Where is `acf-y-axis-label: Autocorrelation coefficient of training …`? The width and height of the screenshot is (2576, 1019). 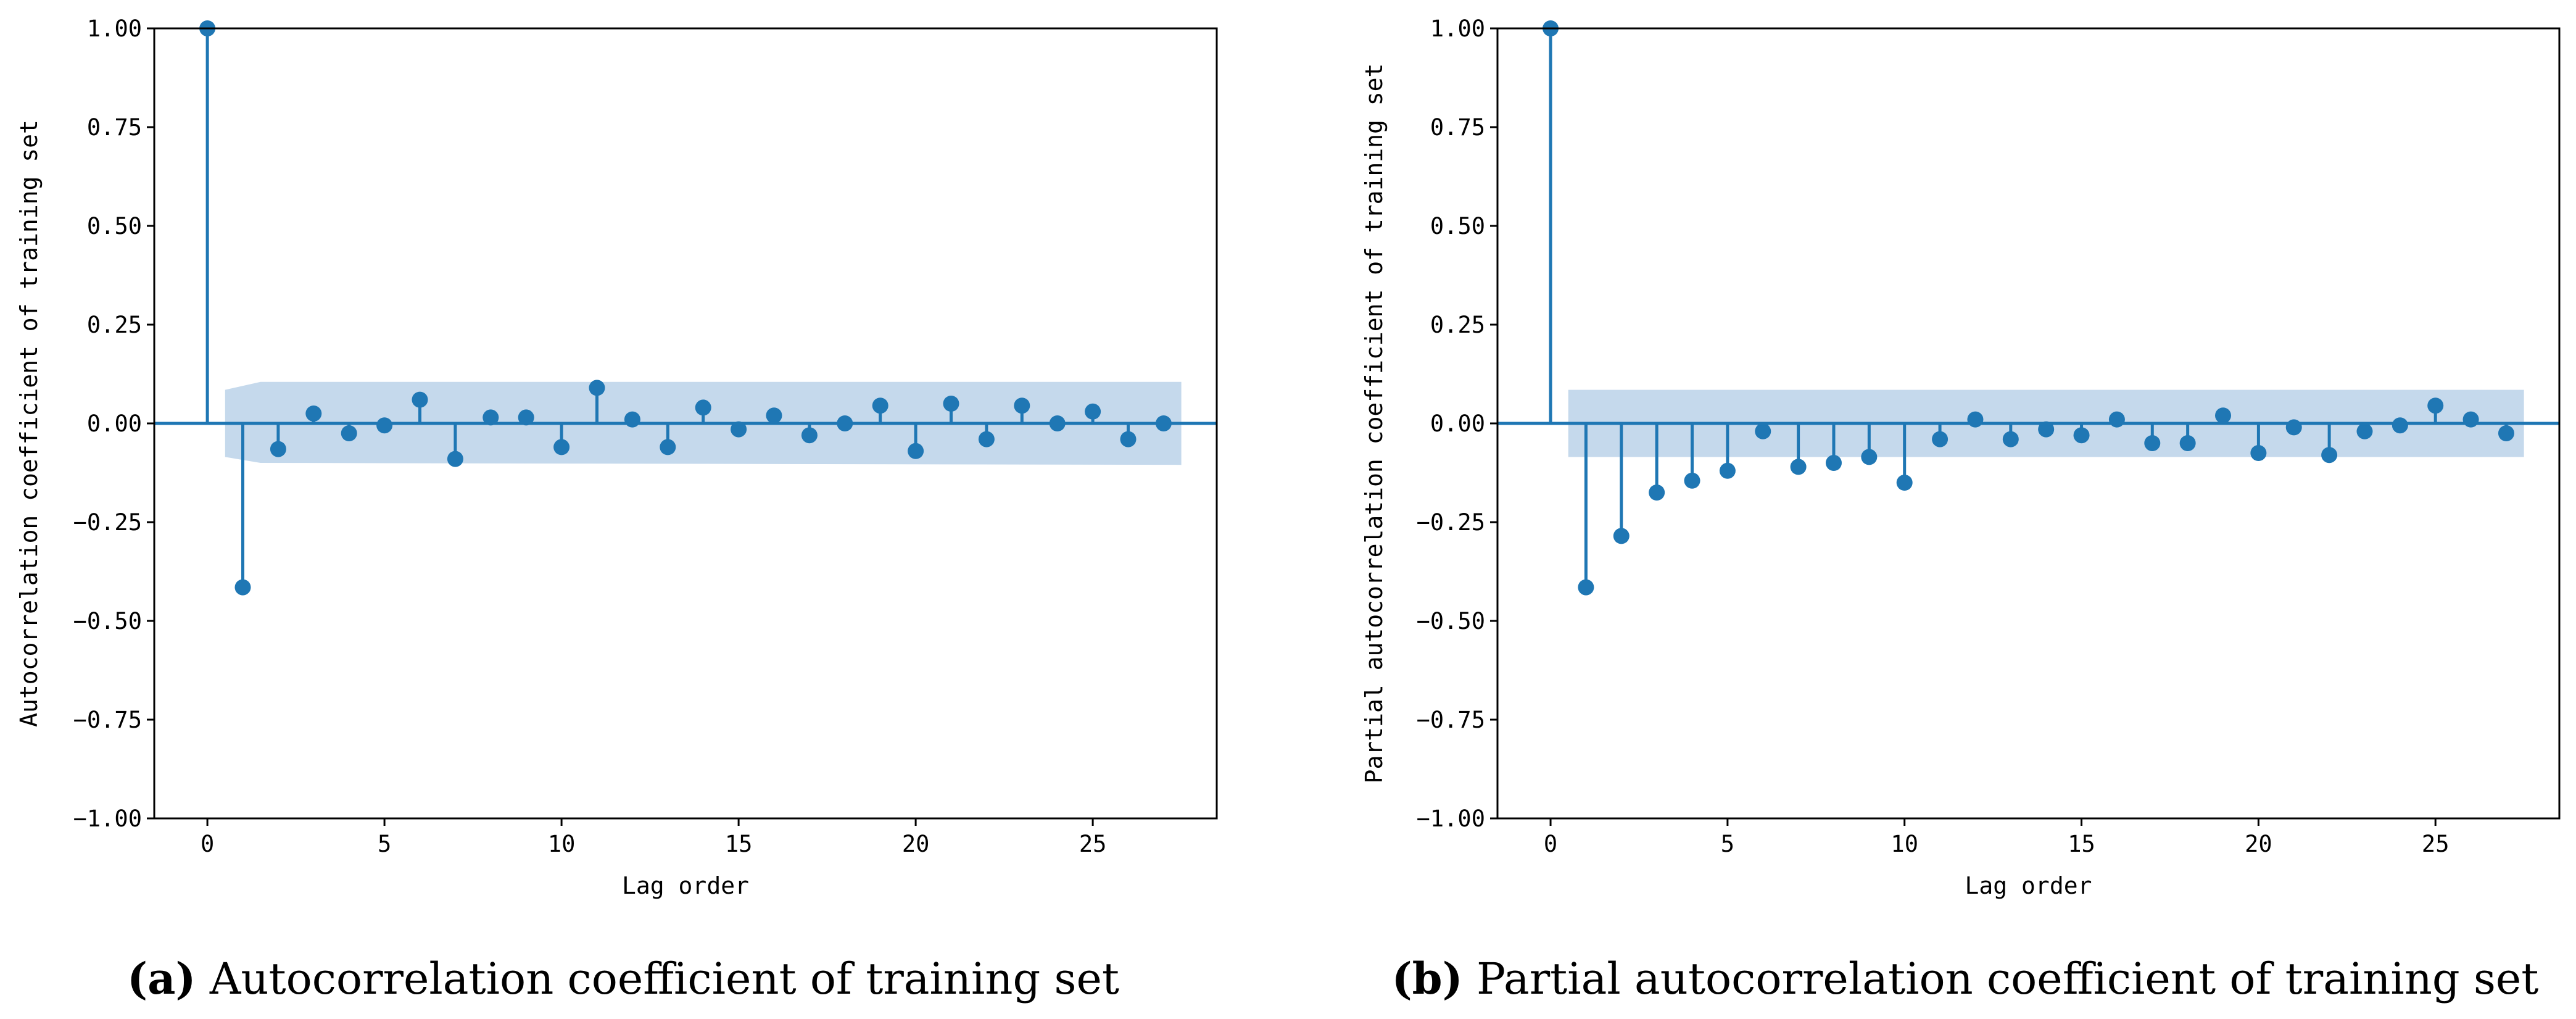
acf-y-axis-label: Autocorrelation coefficient of training … is located at coordinates (29, 423).